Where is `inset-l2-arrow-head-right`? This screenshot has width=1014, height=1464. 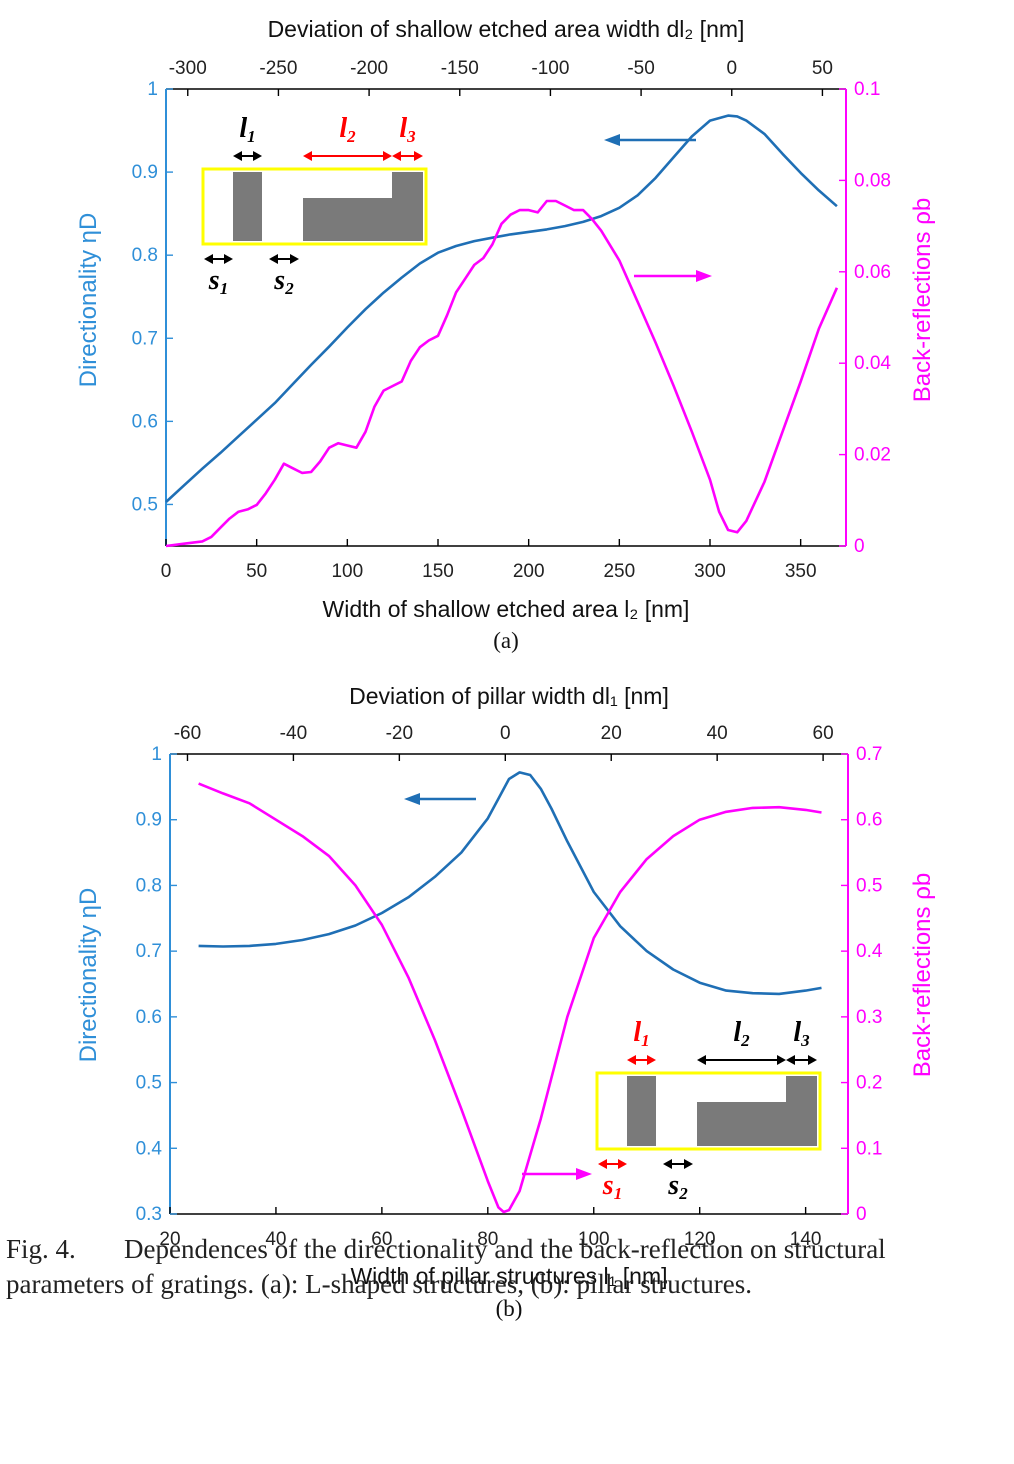 inset-l2-arrow-head-right is located at coordinates (387, 156).